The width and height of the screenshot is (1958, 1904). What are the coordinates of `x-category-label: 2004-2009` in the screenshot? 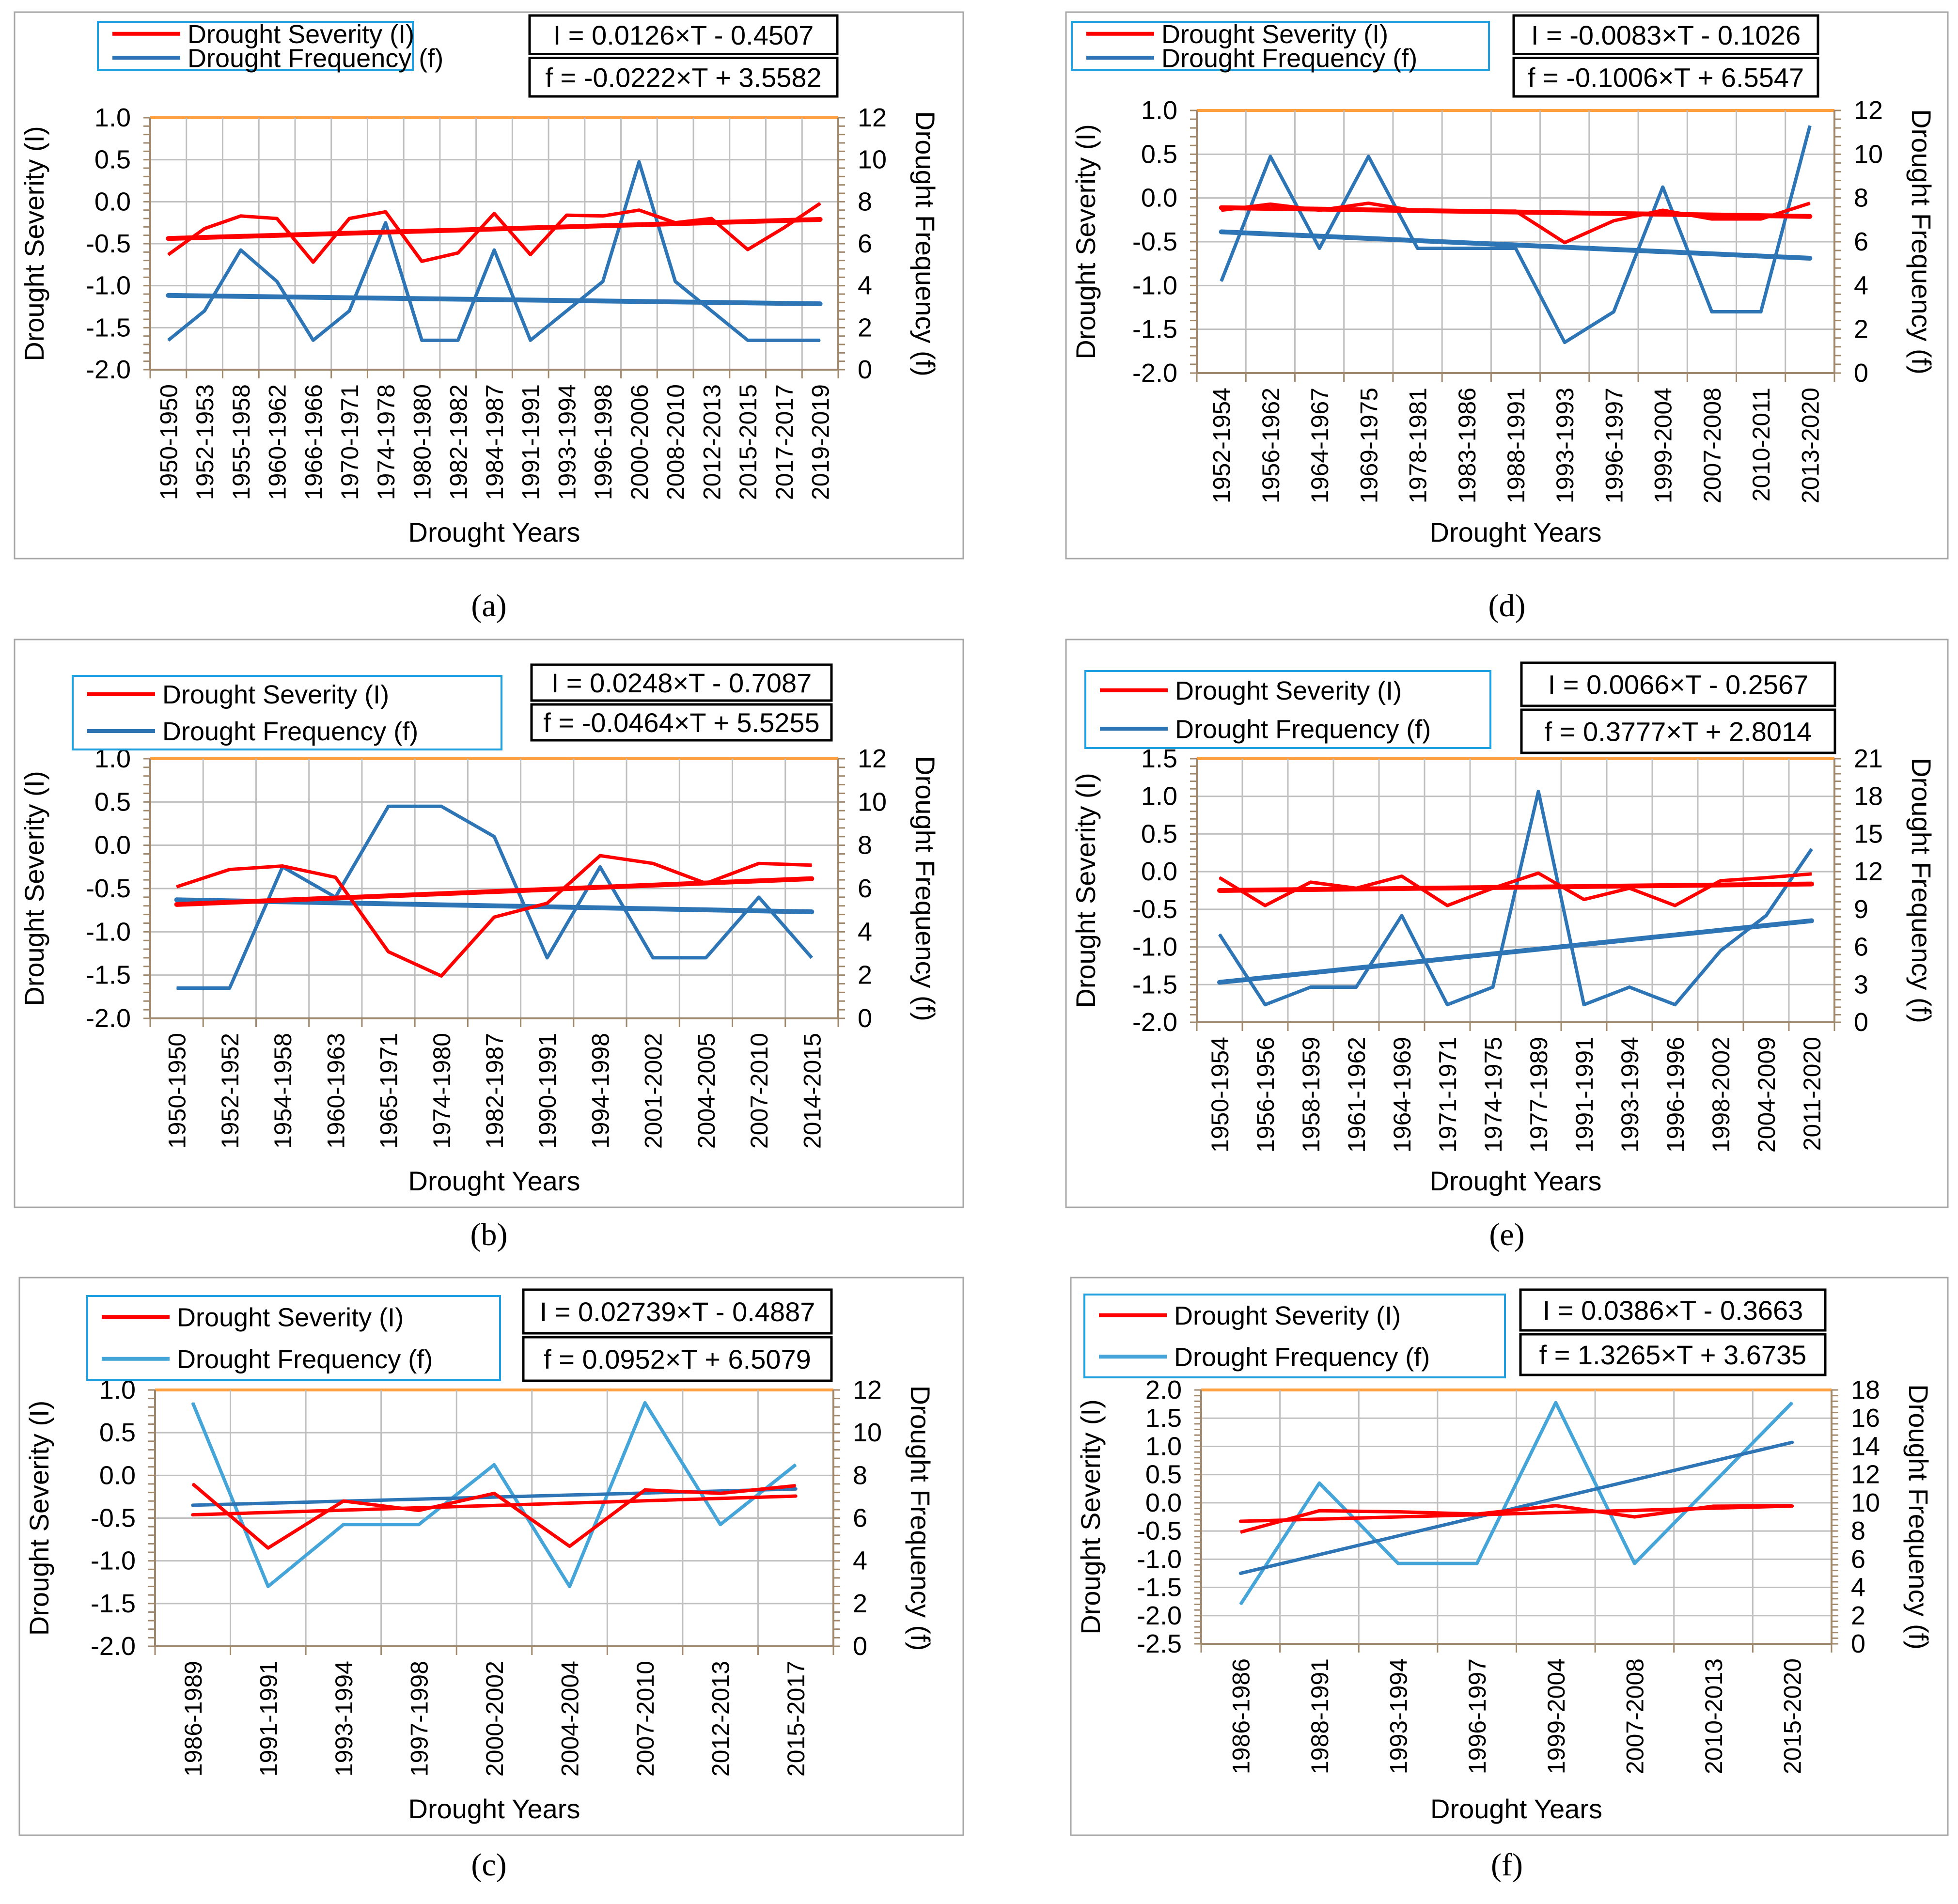 It's located at (1766, 1095).